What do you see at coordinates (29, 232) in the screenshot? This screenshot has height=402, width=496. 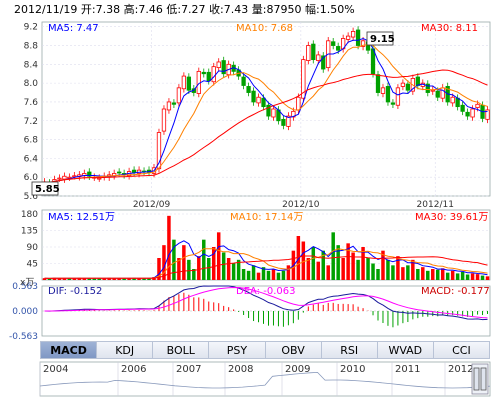 I see `volume-ytick-label: 135` at bounding box center [29, 232].